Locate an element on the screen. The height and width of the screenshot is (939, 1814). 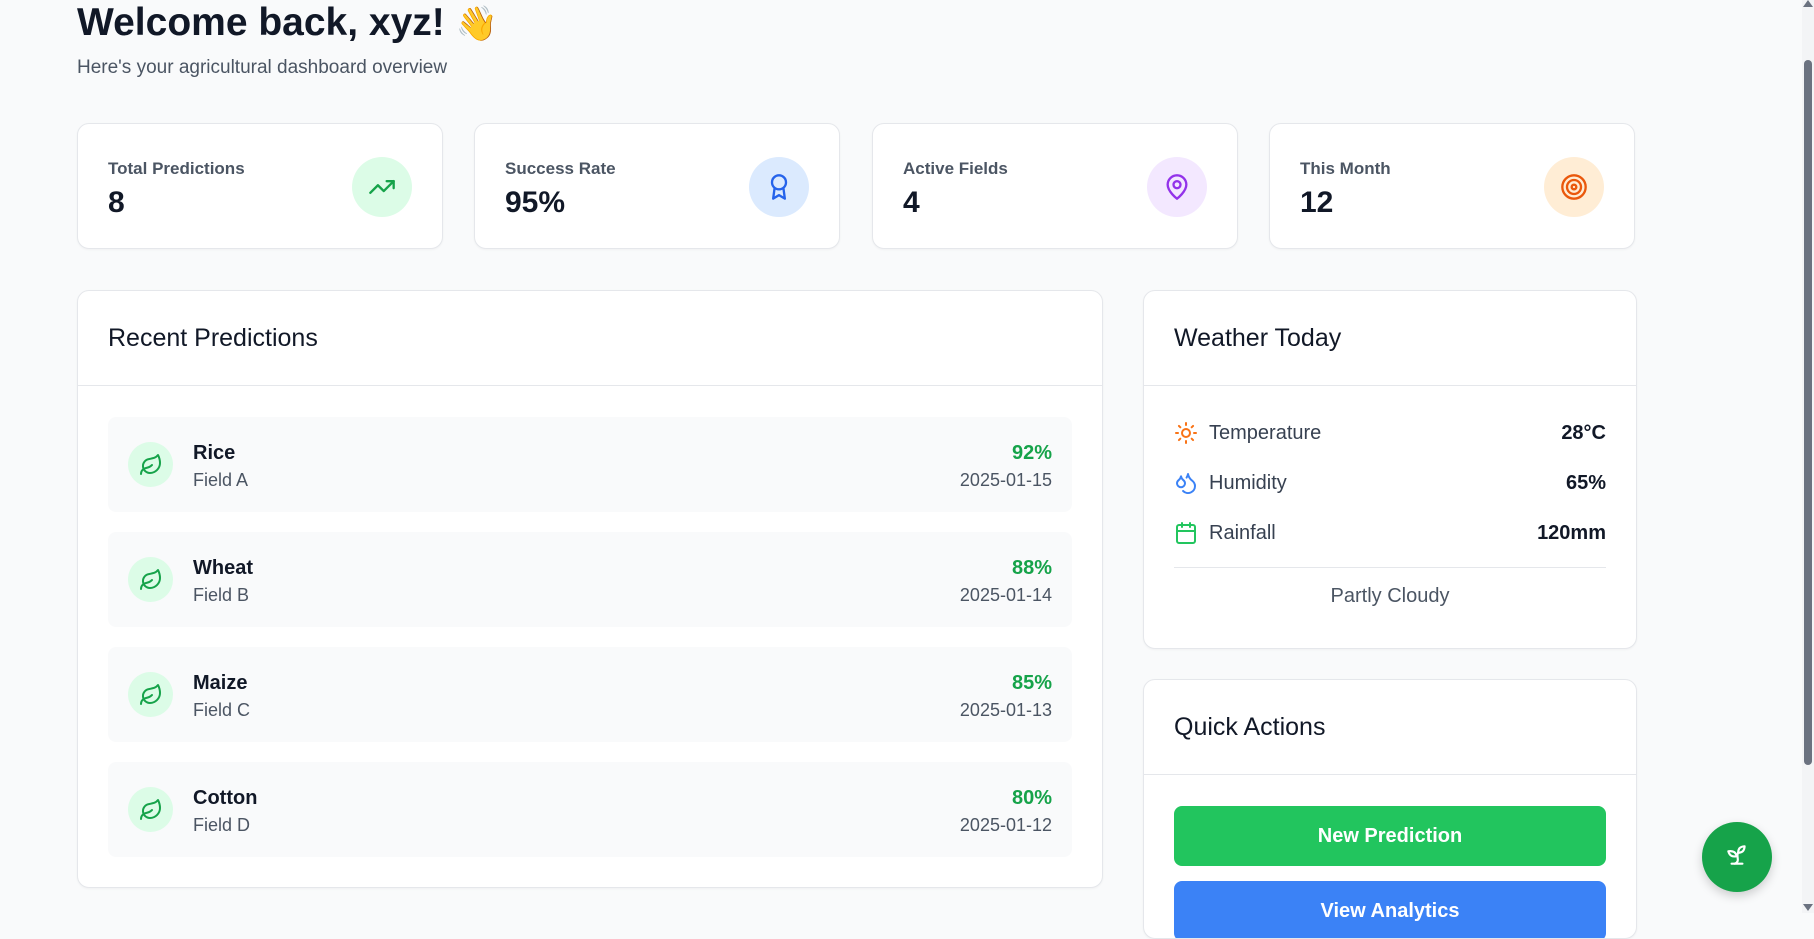
sun-icon is located at coordinates (1186, 433).